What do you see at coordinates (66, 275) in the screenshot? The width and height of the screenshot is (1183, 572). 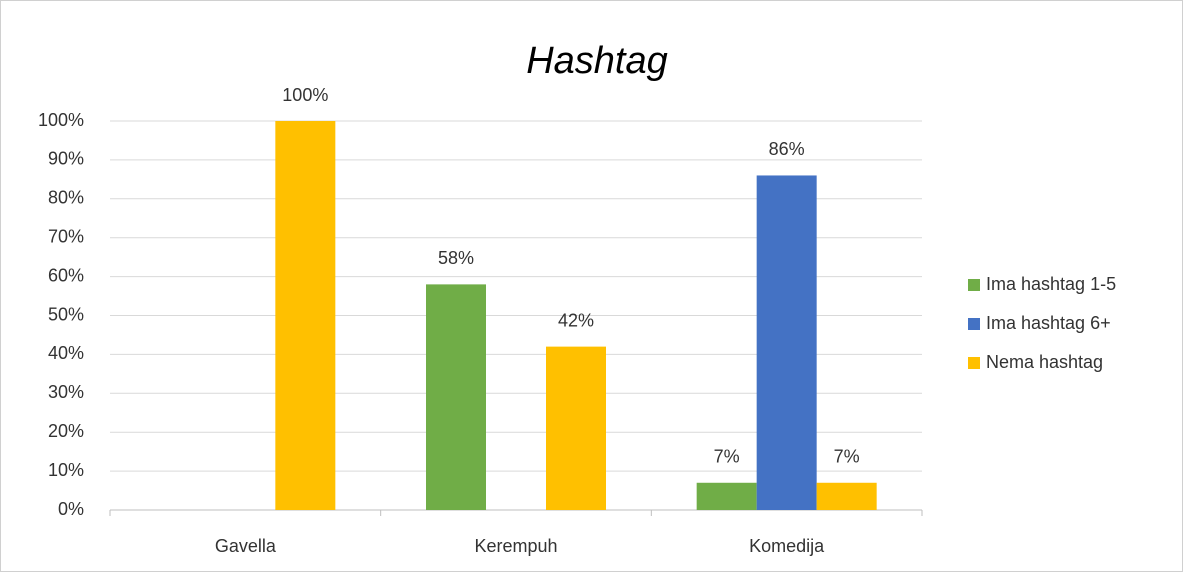 I see `y-tick-label: 60%` at bounding box center [66, 275].